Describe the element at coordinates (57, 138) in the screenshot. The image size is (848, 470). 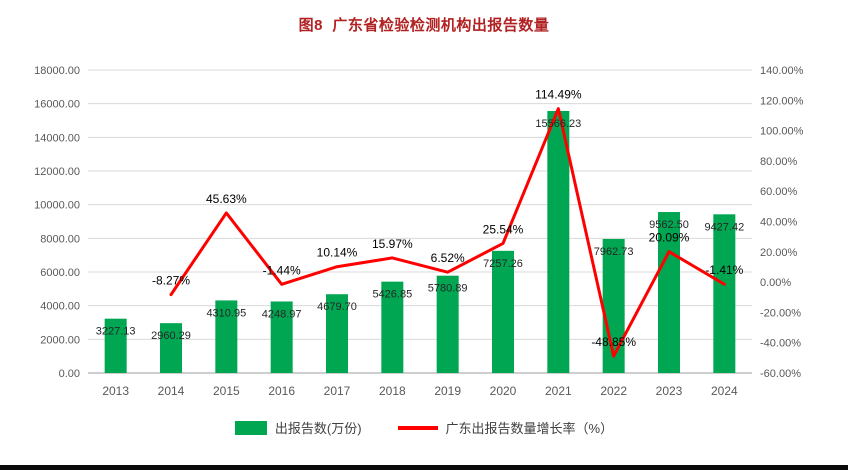
I see `left-axis-tick: 14000.00` at that location.